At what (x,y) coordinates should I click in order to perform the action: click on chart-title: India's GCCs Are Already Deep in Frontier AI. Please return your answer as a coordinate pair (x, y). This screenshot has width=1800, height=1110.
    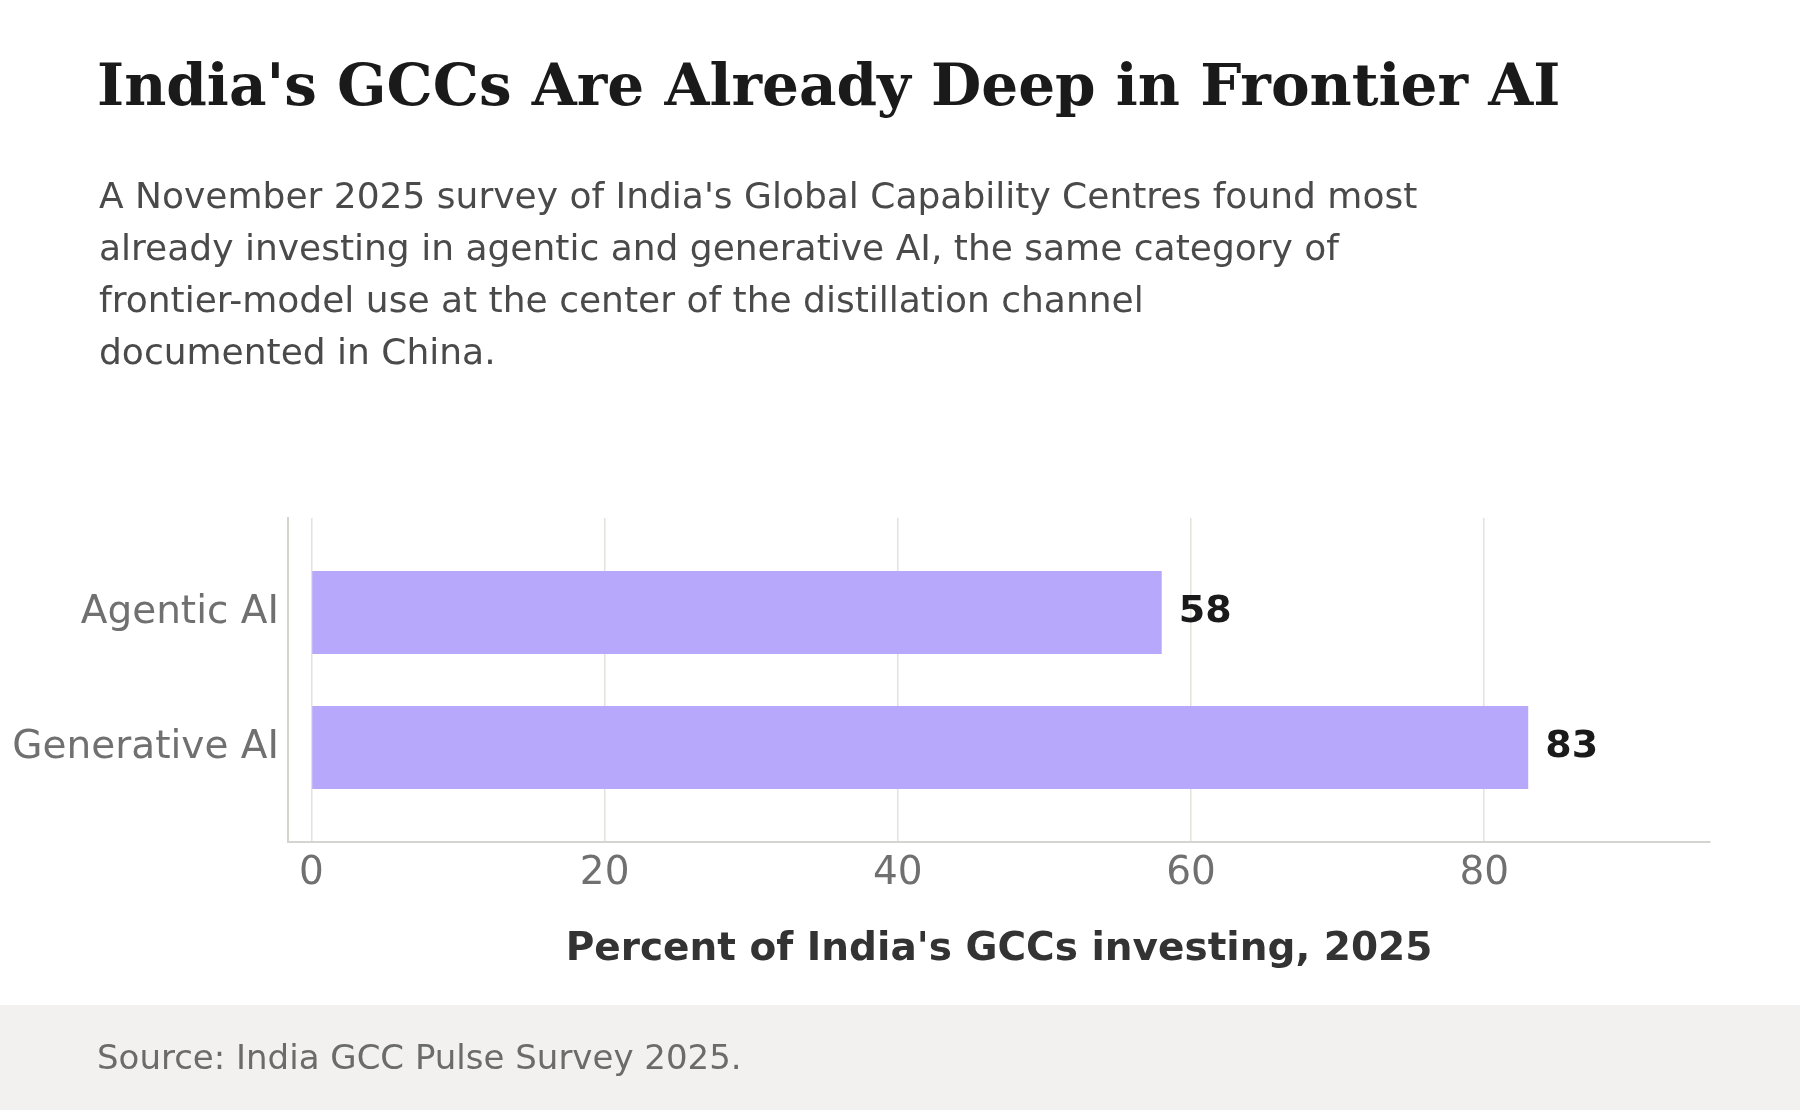
    Looking at the image, I should click on (829, 85).